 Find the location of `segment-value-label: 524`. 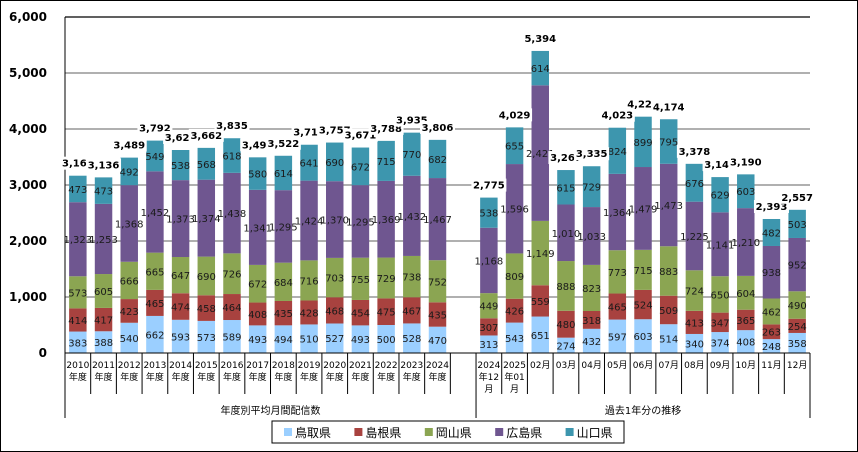

segment-value-label: 524 is located at coordinates (642, 306).